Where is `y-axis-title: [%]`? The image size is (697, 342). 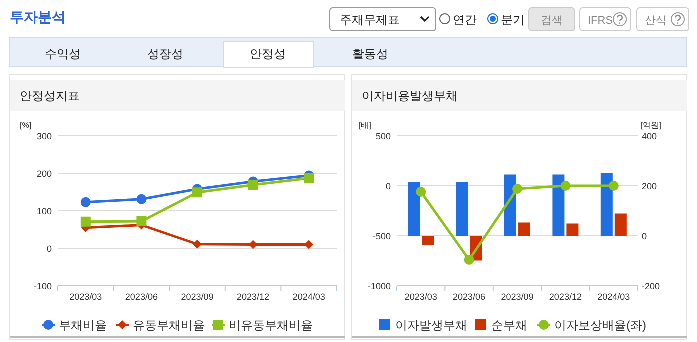 y-axis-title: [%] is located at coordinates (26, 125).